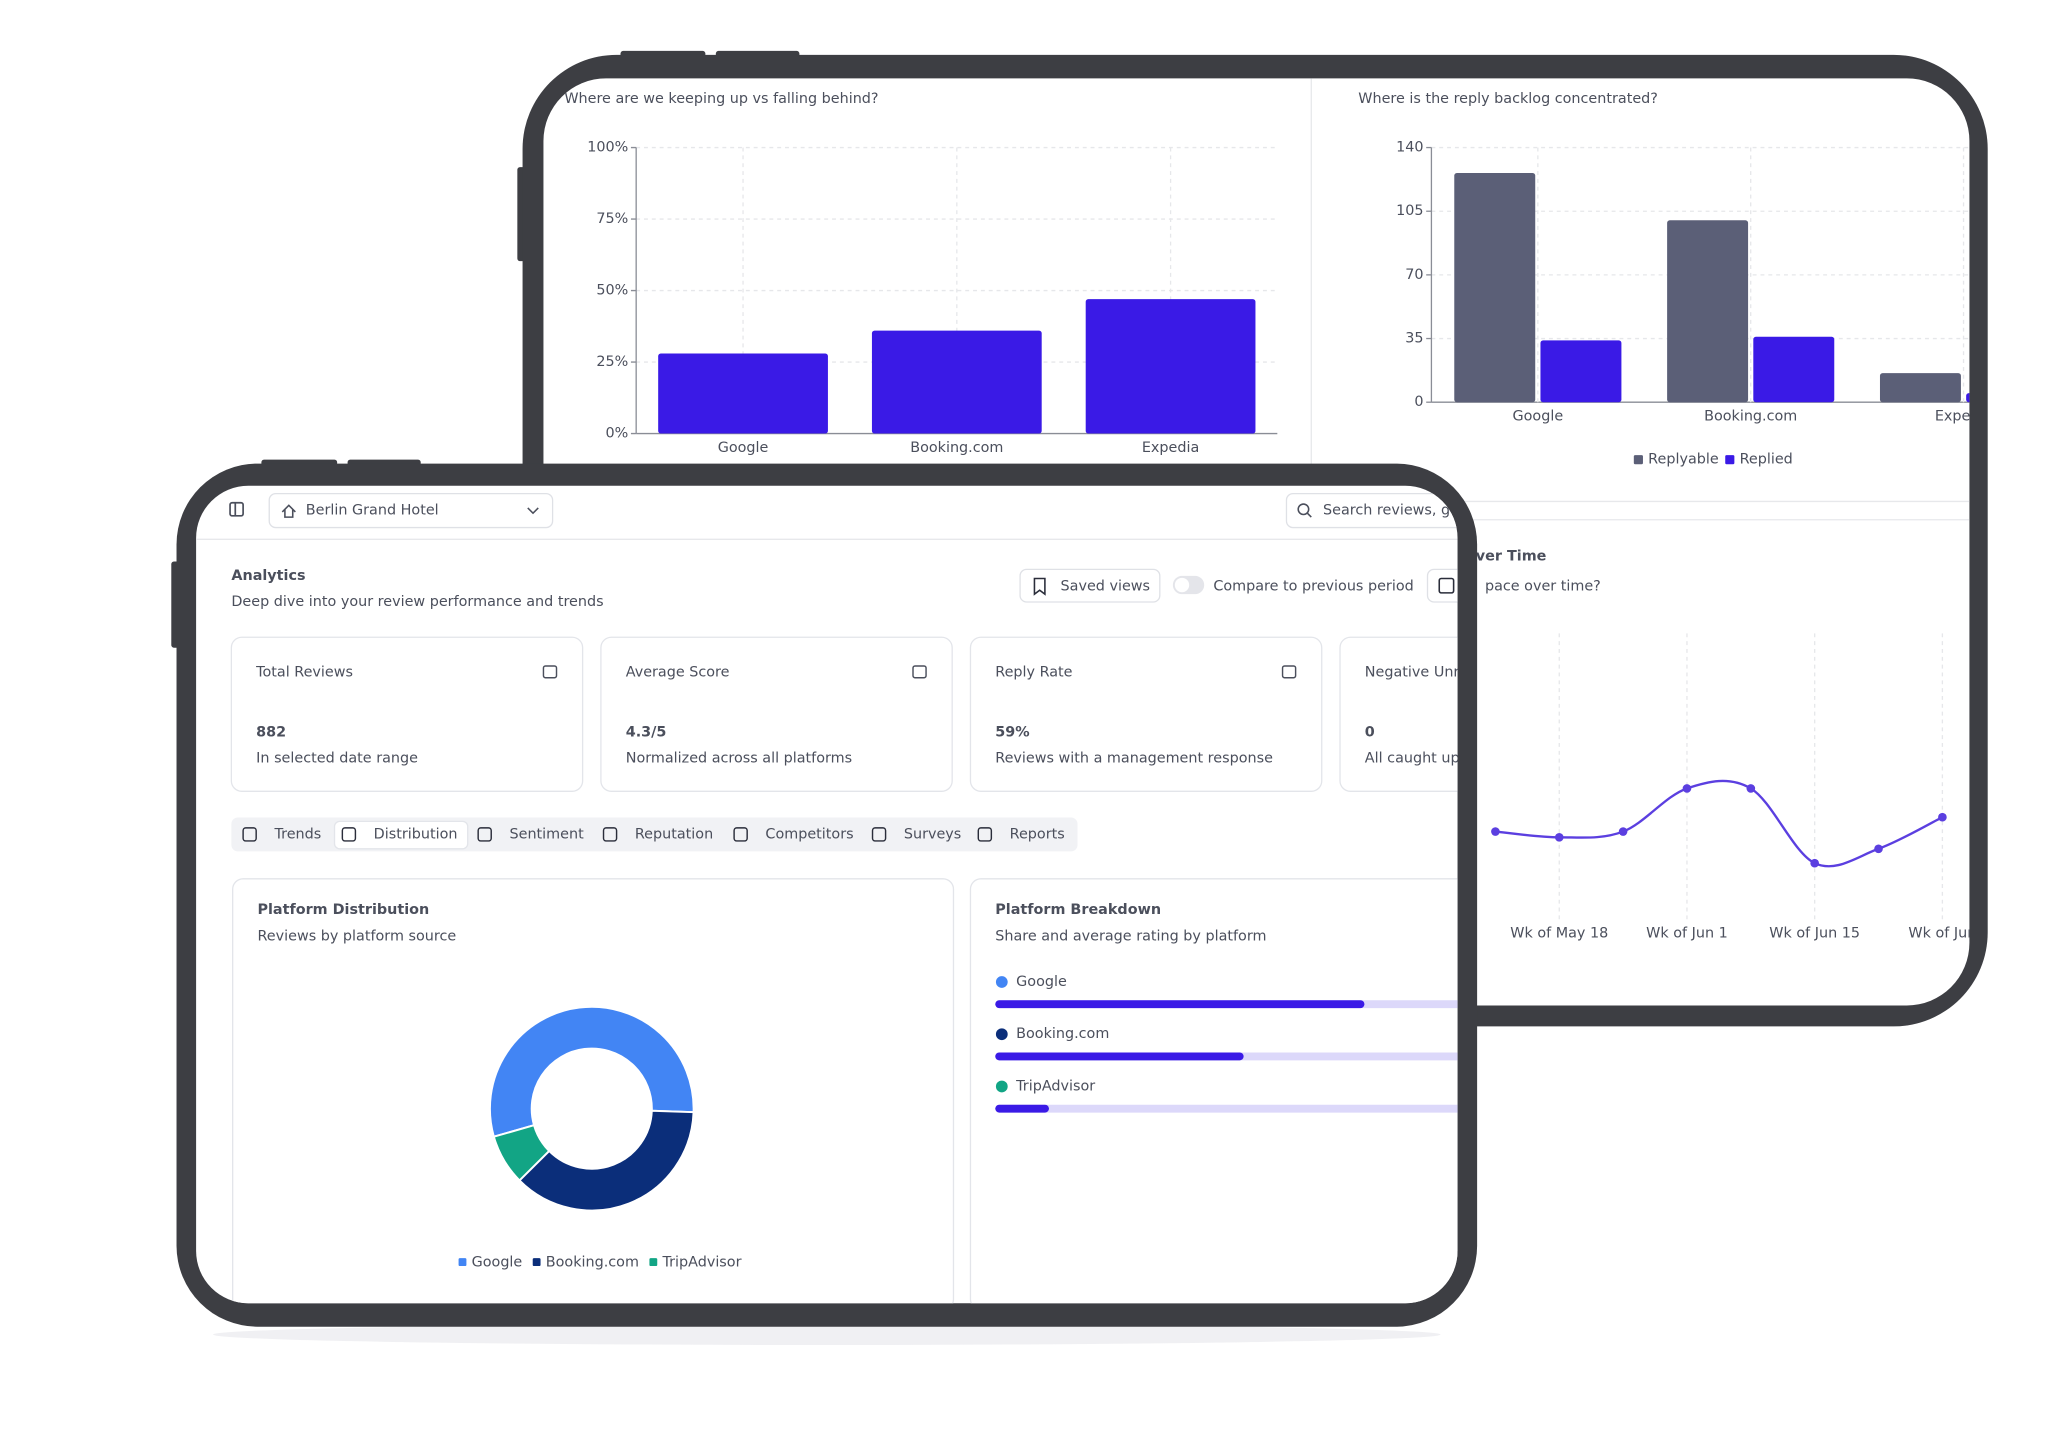 The height and width of the screenshot is (1456, 2048). I want to click on y-tick-label: 25%, so click(612, 362).